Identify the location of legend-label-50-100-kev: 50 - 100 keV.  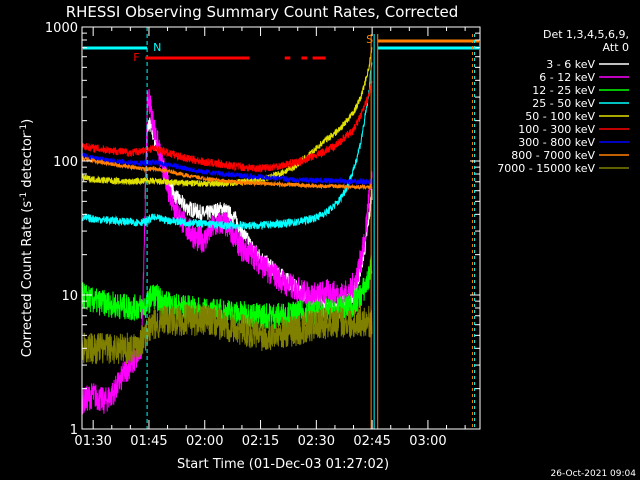
(560, 116).